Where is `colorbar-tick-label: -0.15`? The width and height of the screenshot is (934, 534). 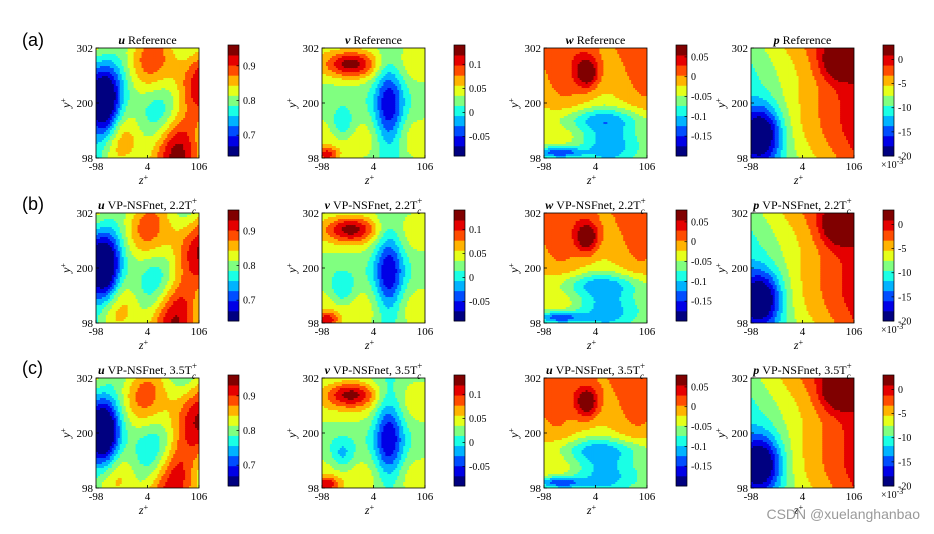
colorbar-tick-label: -0.15 is located at coordinates (701, 137).